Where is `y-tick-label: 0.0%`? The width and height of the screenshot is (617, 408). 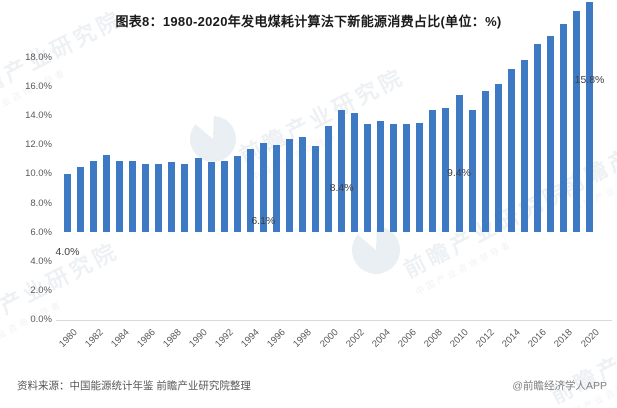
y-tick-label: 0.0% is located at coordinates (41, 319).